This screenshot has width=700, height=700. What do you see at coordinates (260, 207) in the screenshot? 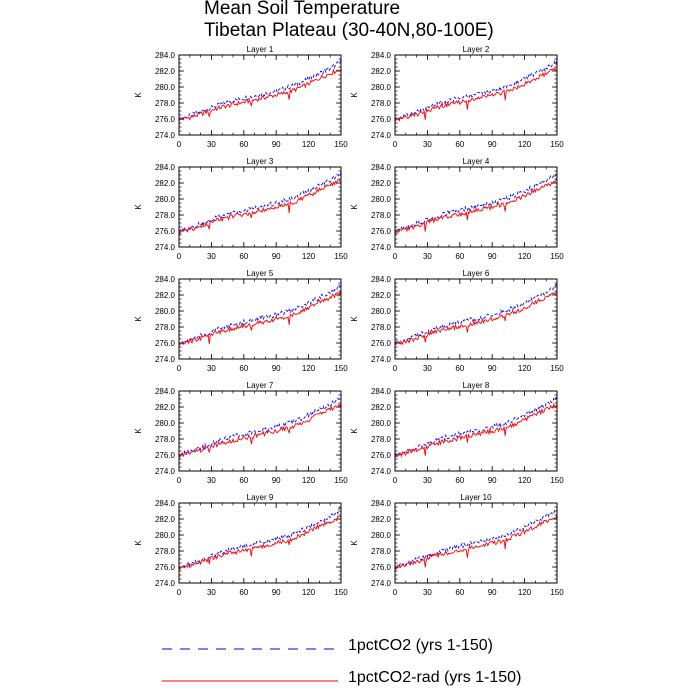
I see `panel-3-frame` at bounding box center [260, 207].